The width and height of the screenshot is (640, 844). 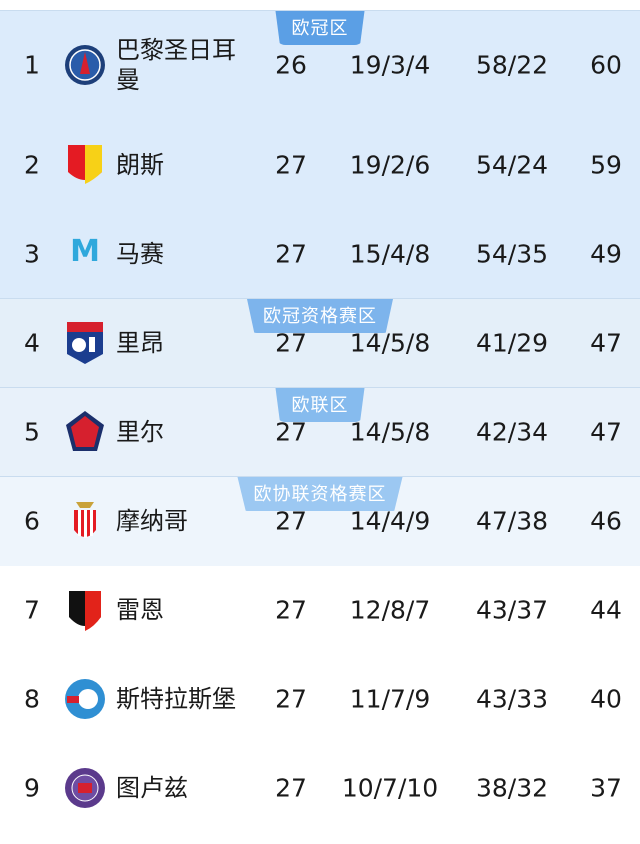 I want to click on marseille-logo: M, so click(x=85, y=251).